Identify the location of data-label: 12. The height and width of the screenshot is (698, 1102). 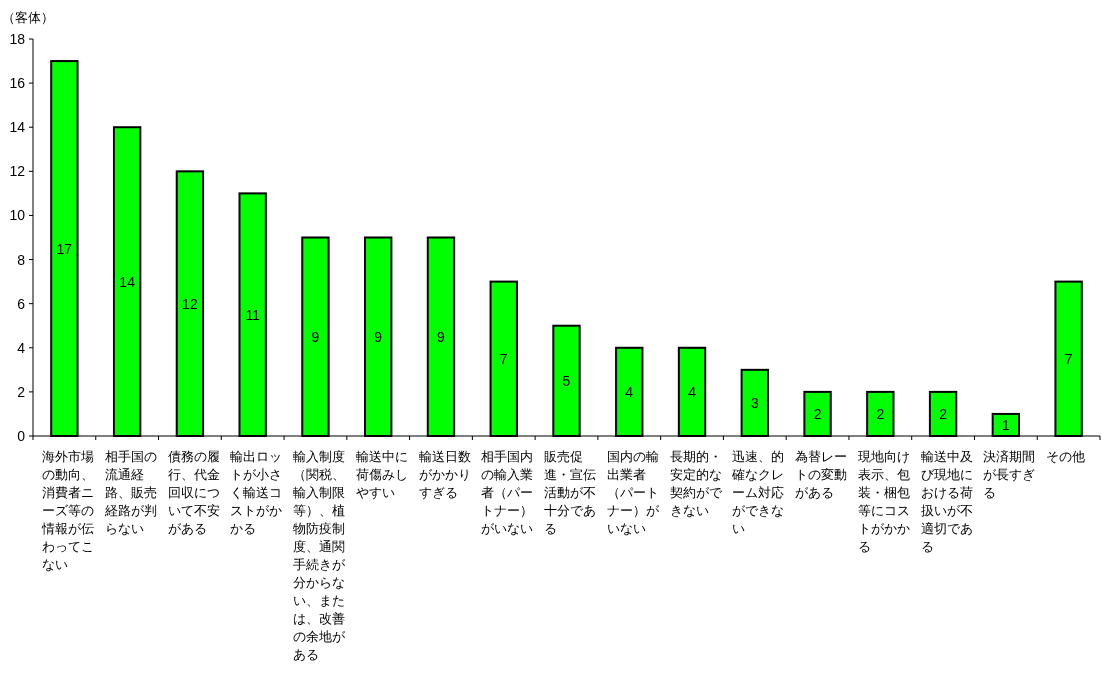
(190, 303).